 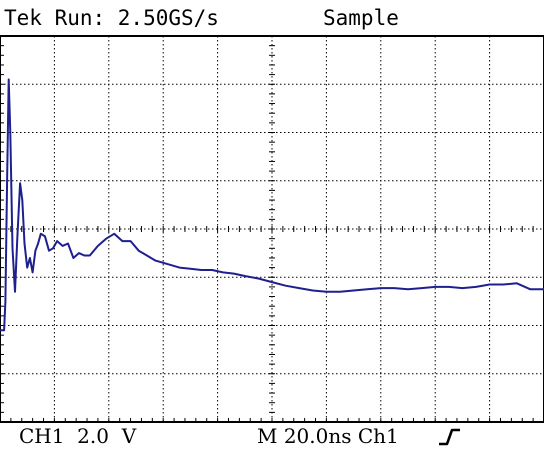 What do you see at coordinates (361, 18) in the screenshot?
I see `acquisition-mode-label: Sample` at bounding box center [361, 18].